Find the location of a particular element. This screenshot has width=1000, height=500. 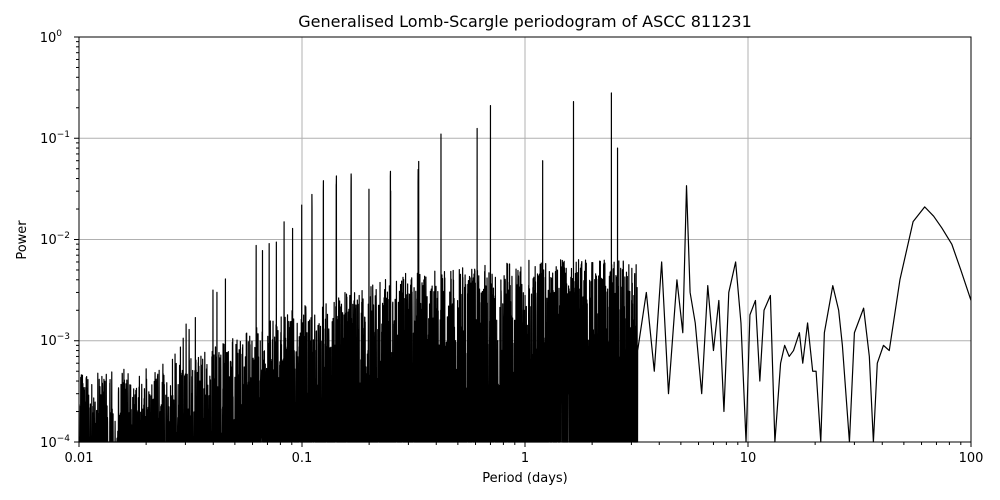

y-tick-1e-2: 10⁻² is located at coordinates (55, 239).